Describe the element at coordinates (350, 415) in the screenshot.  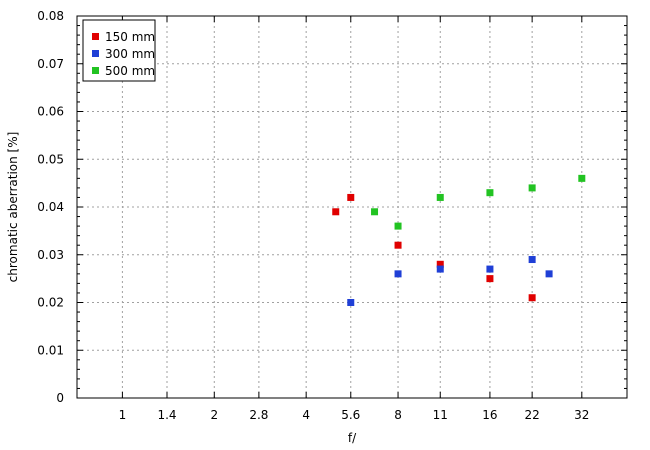
I see `x-tick-label: 5.6` at that location.